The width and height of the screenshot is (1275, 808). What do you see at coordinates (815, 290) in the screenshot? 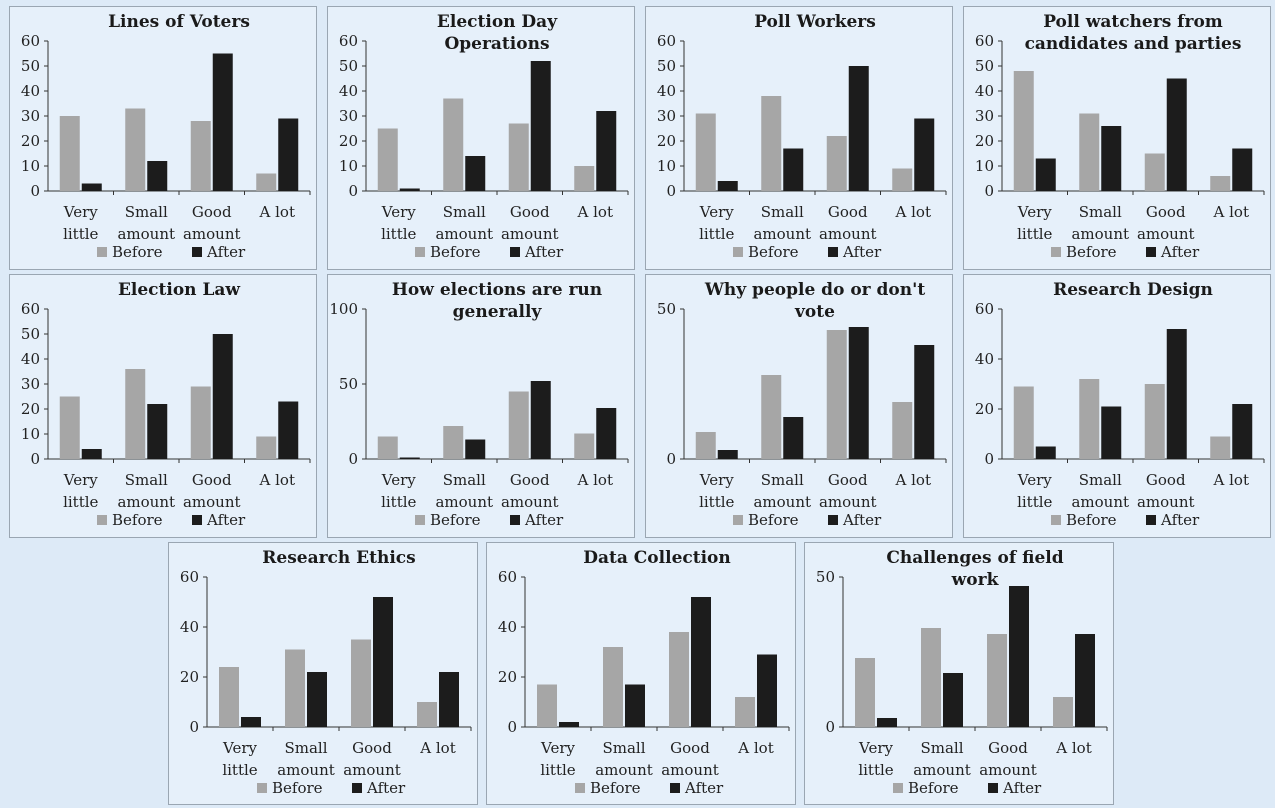
I see `chart-title: Why people do or don't` at bounding box center [815, 290].